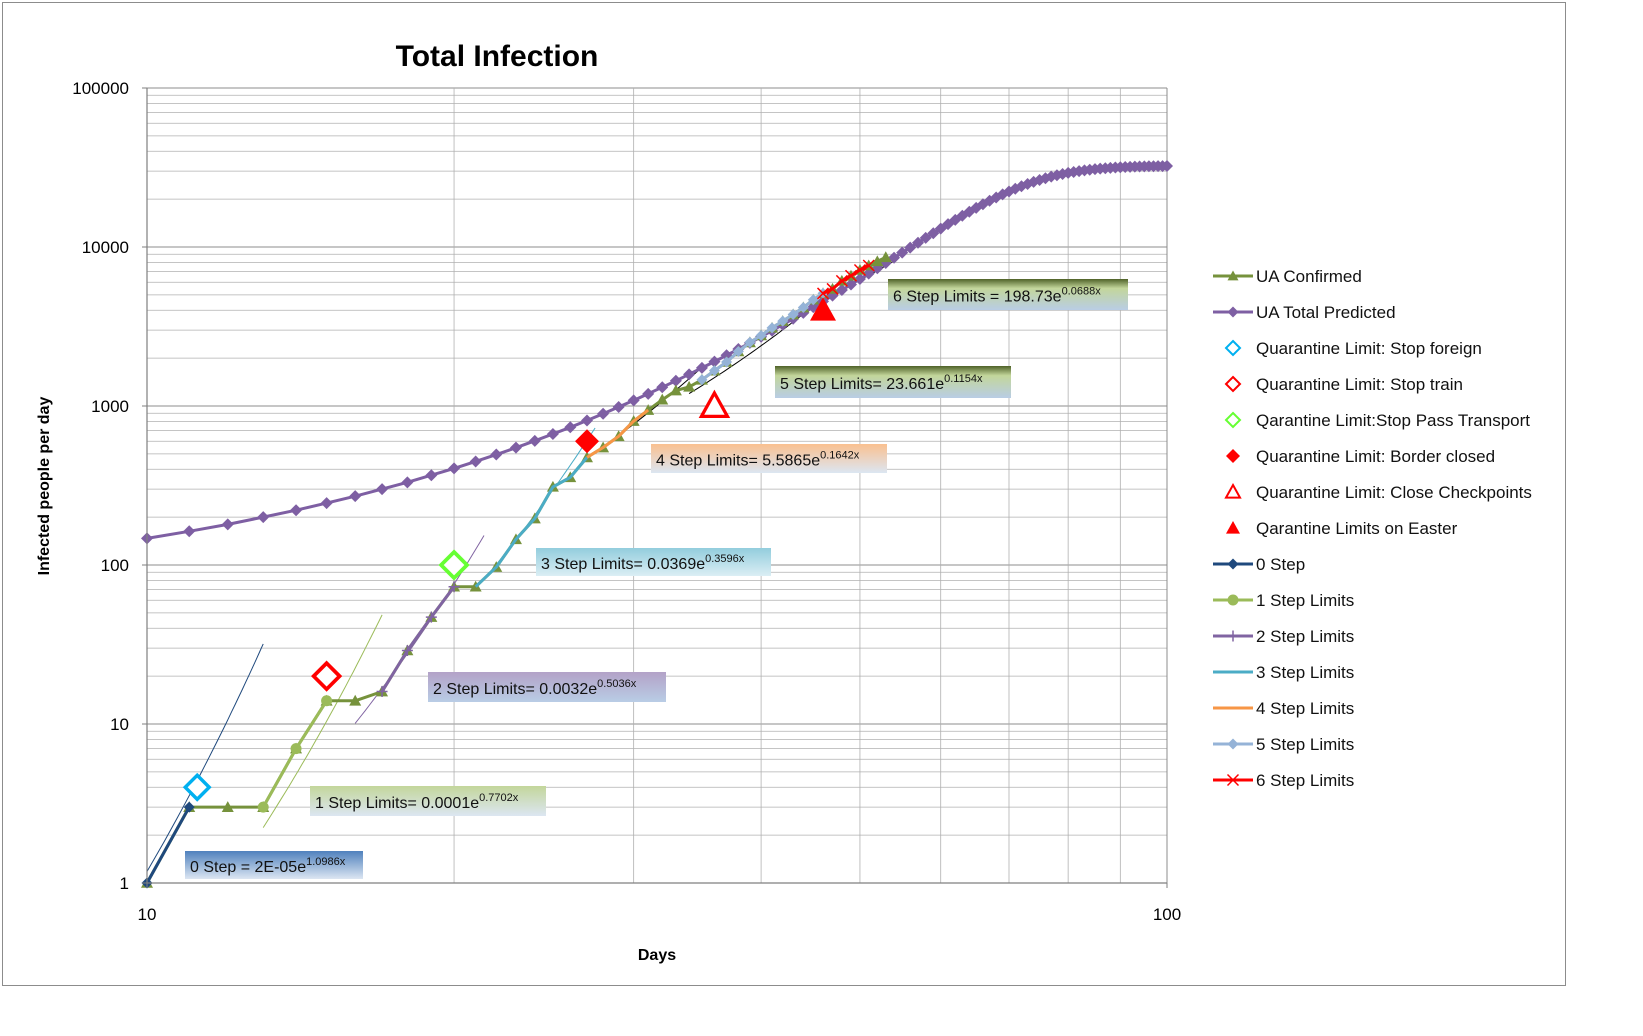  I want to click on legend-label: 1 Step Limits, so click(1305, 600).